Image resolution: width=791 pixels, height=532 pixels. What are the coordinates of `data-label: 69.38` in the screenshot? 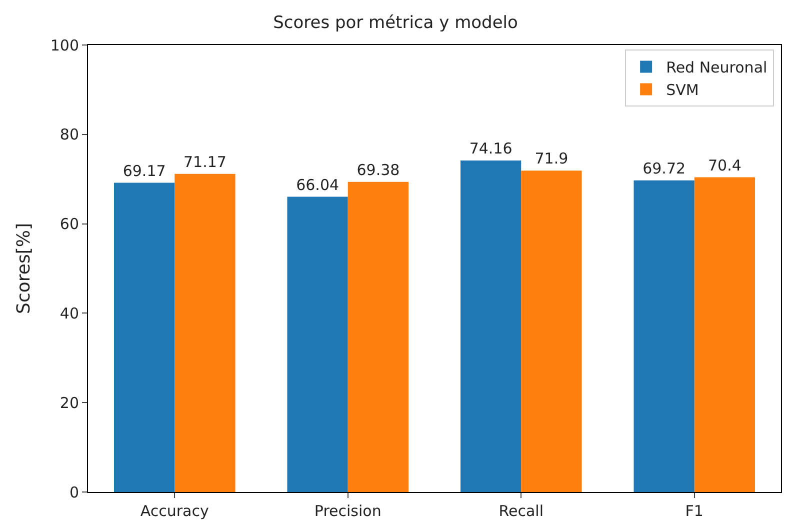 It's located at (378, 169).